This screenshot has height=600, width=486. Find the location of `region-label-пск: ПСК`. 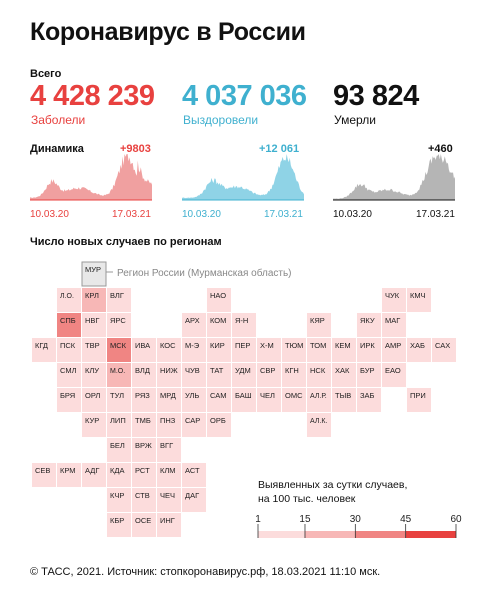

region-label-пск: ПСК is located at coordinates (68, 345).